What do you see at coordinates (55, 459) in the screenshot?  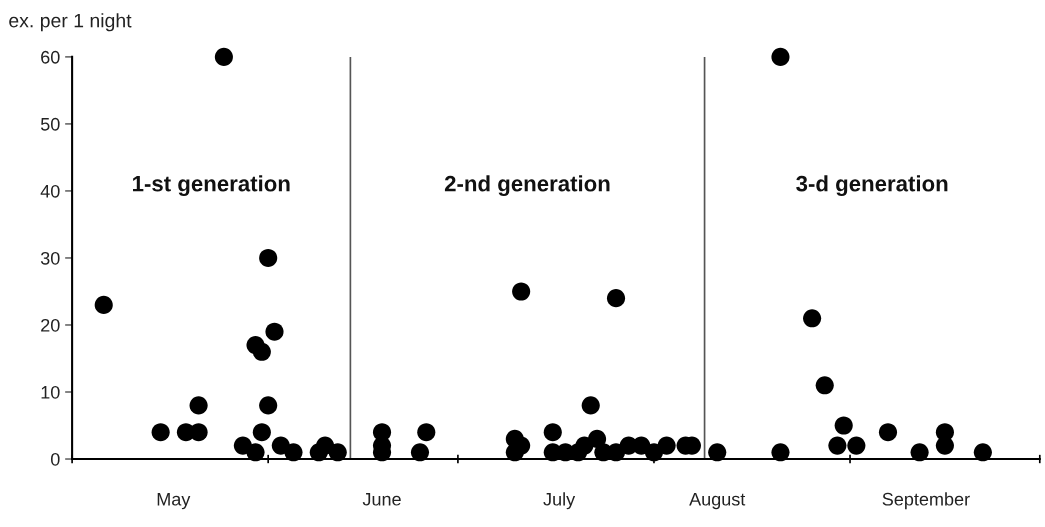 I see `y-tick-label: 0` at bounding box center [55, 459].